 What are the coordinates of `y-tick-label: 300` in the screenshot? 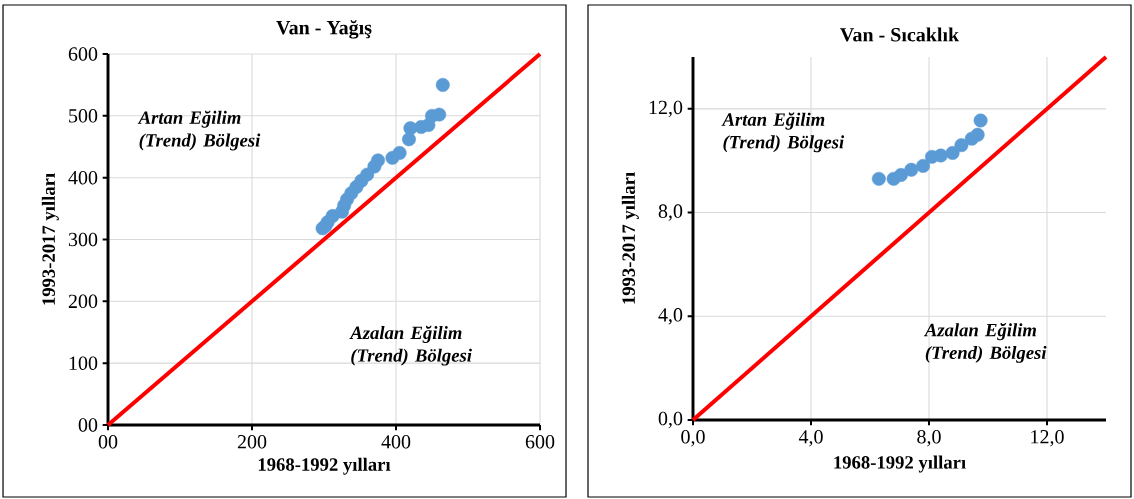 It's located at (83, 239).